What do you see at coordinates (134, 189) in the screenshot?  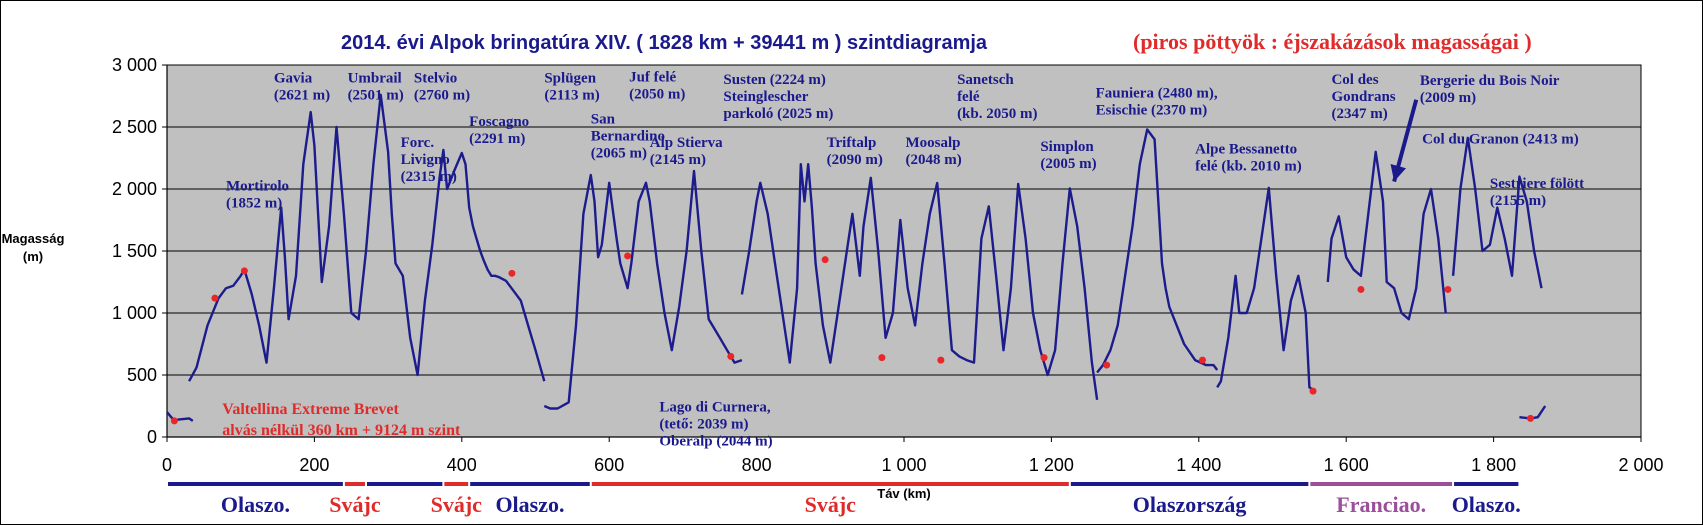 I see `y-tick-label: 2 000` at bounding box center [134, 189].